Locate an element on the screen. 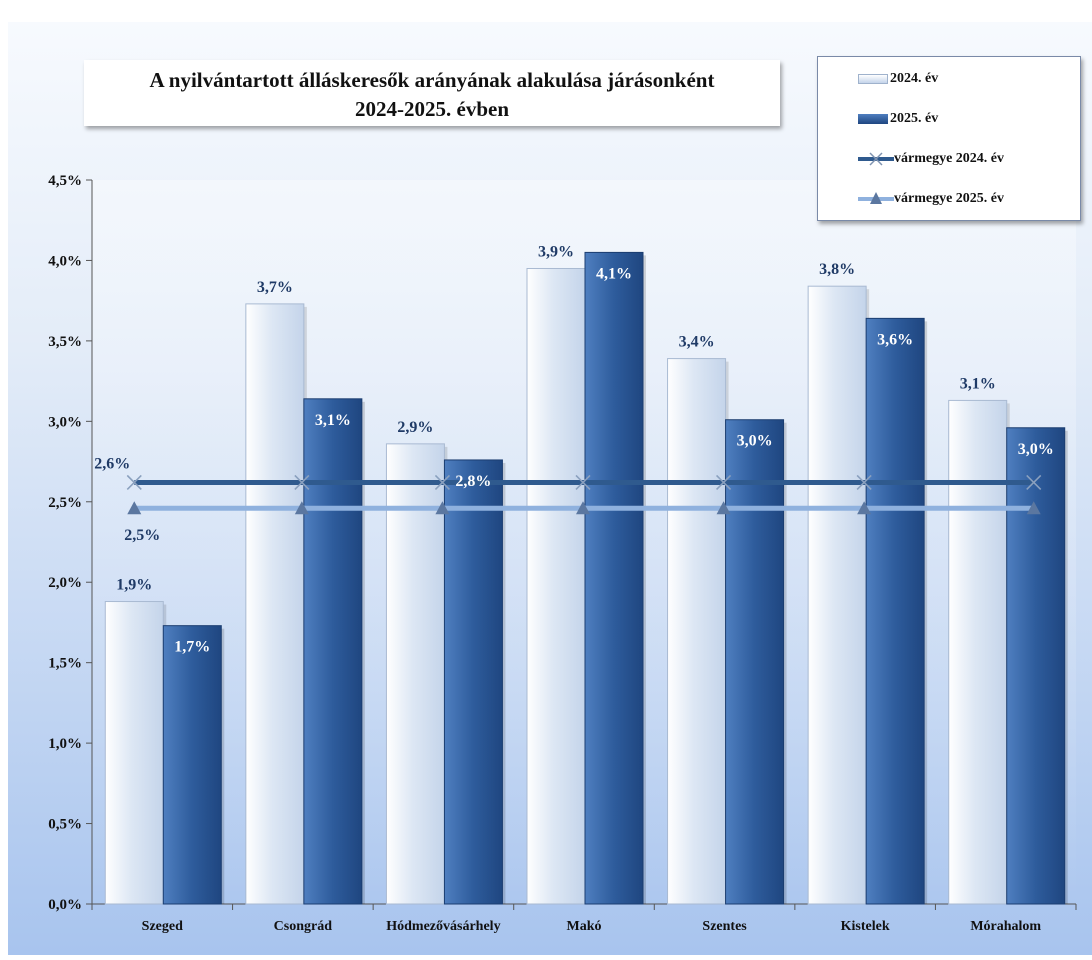  x-tick-label: Kistelek is located at coordinates (865, 926).